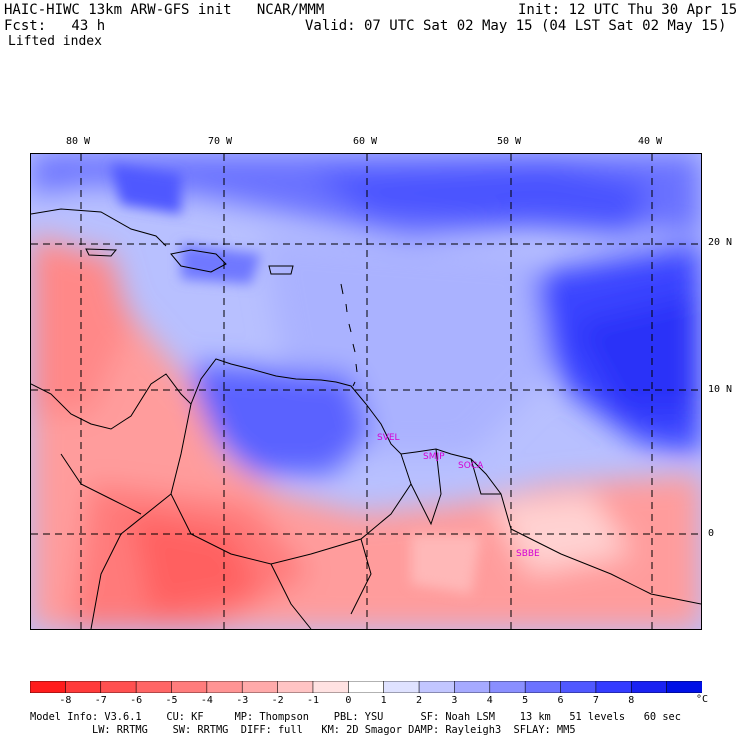 Image resolution: width=740 pixels, height=740 pixels. I want to click on city-label-svel: SVEL, so click(388, 438).